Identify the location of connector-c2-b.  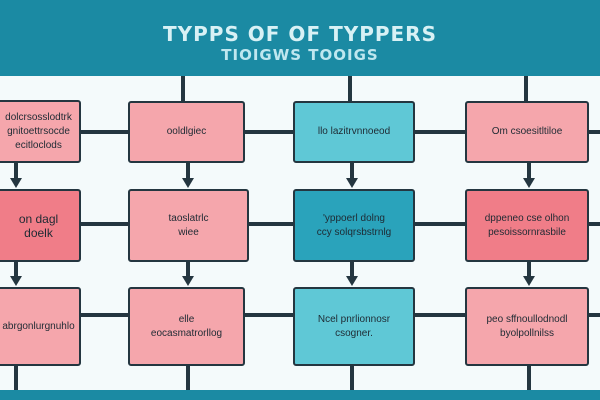
(188, 269).